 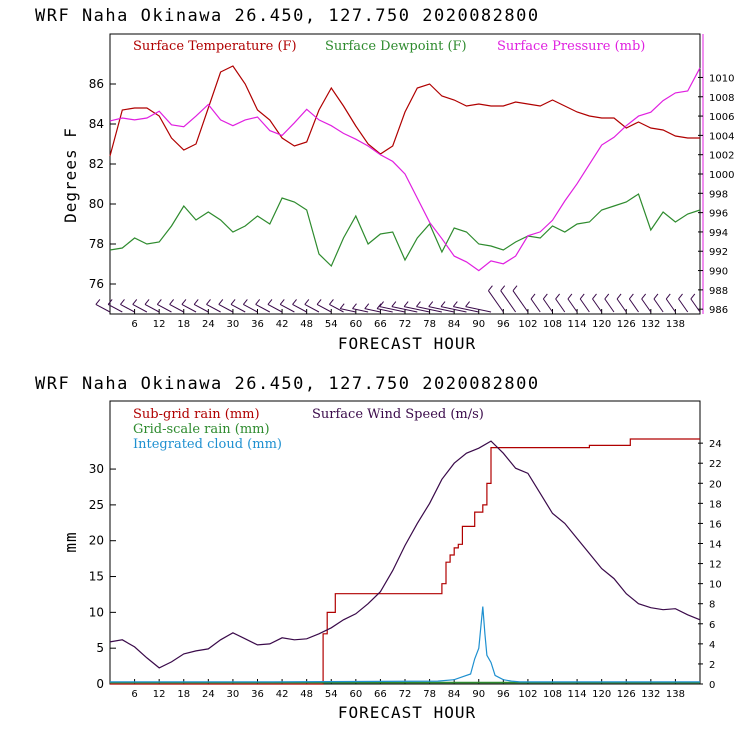 What do you see at coordinates (96, 541) in the screenshot?
I see `y-tick-label: 20` at bounding box center [96, 541].